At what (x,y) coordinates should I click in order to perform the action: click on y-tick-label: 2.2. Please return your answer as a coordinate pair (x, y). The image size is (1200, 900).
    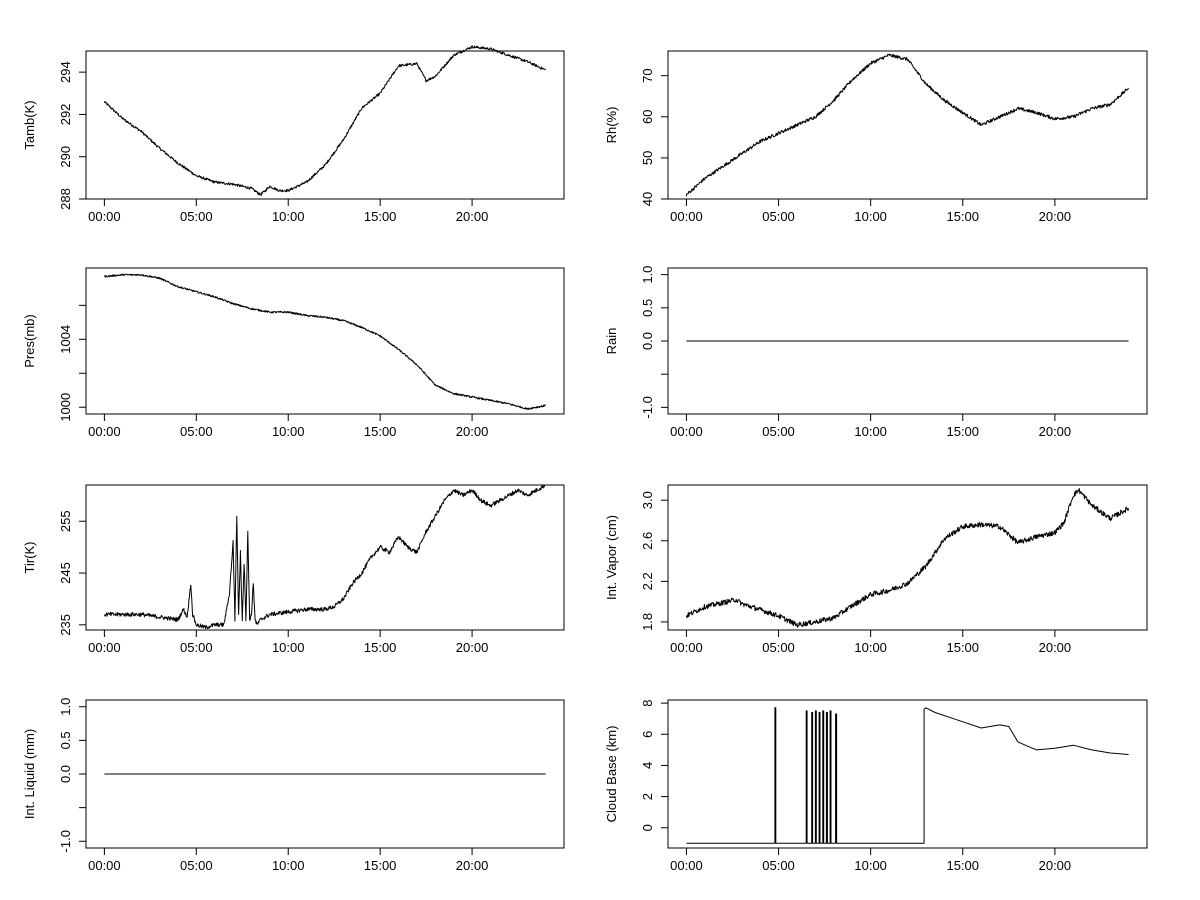
    Looking at the image, I should click on (647, 581).